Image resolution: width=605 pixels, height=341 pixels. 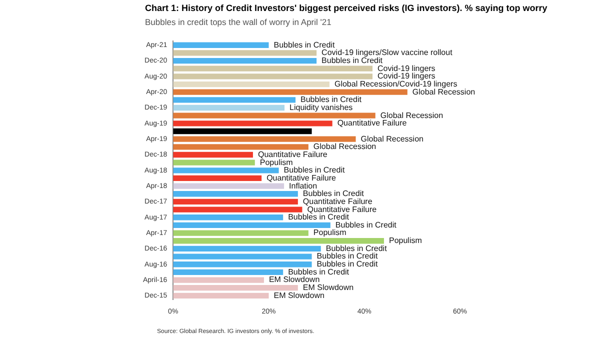 I want to click on data-label: Global Recession/Covid-19 lingers, so click(x=396, y=83).